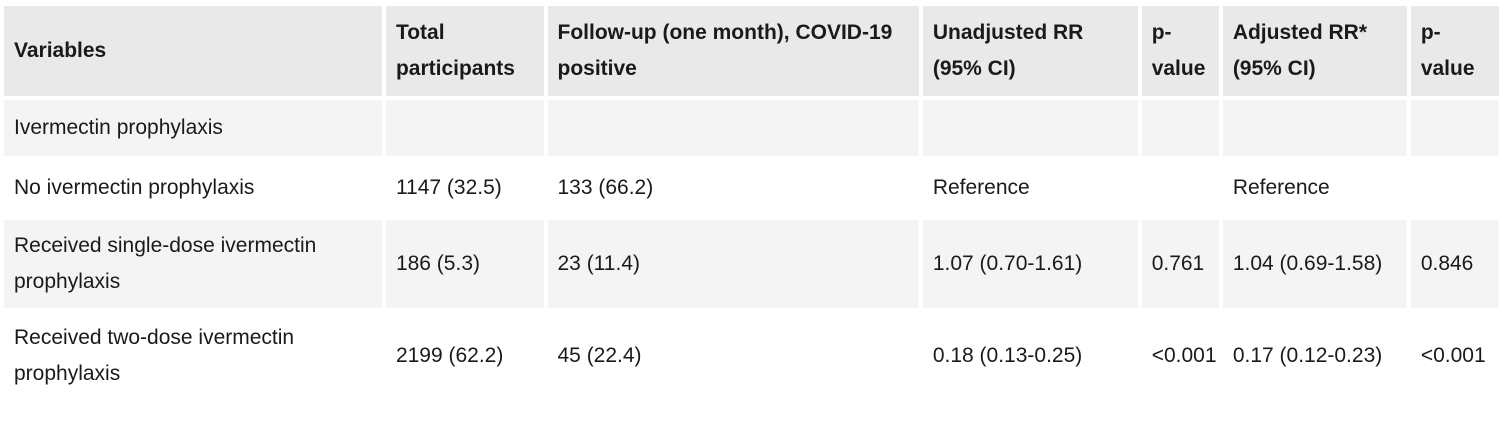 The width and height of the screenshot is (1506, 421). Describe the element at coordinates (1180, 51) in the screenshot. I see `header-p-value-unadjusted: p-value` at that location.